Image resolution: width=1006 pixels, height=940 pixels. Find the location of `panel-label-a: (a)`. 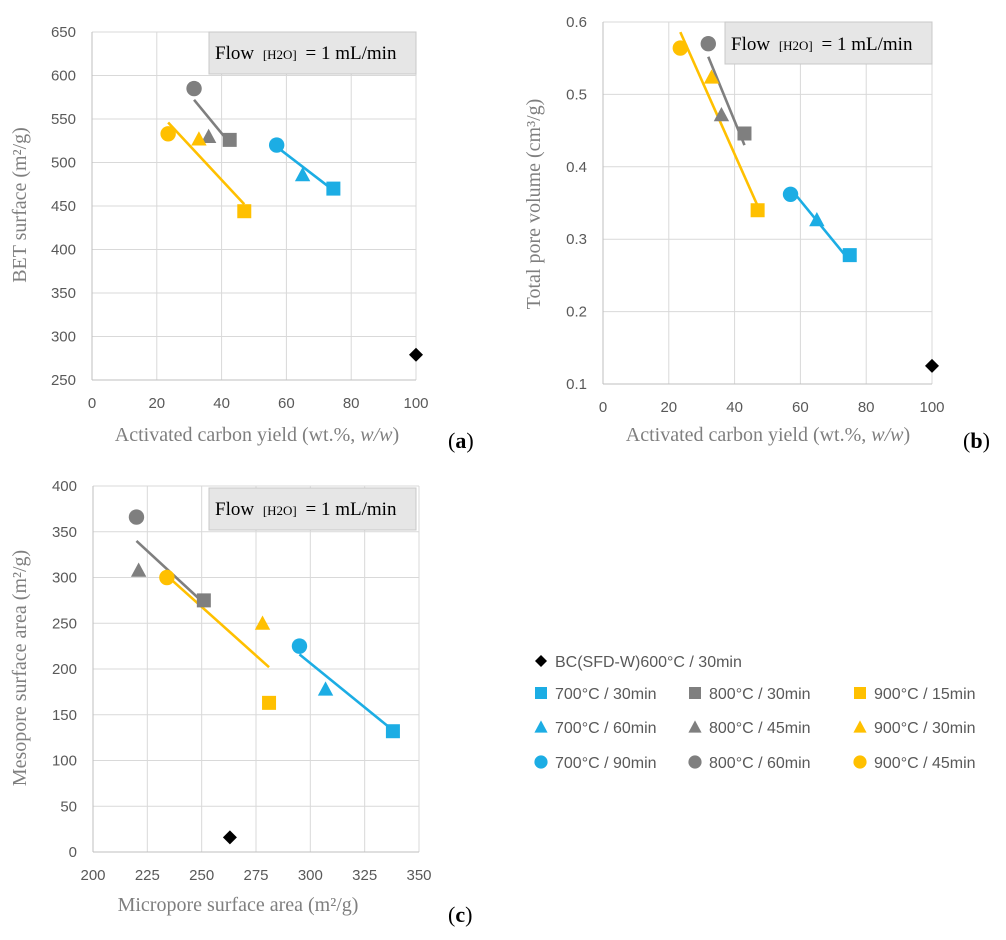

panel-label-a: (a) is located at coordinates (461, 440).